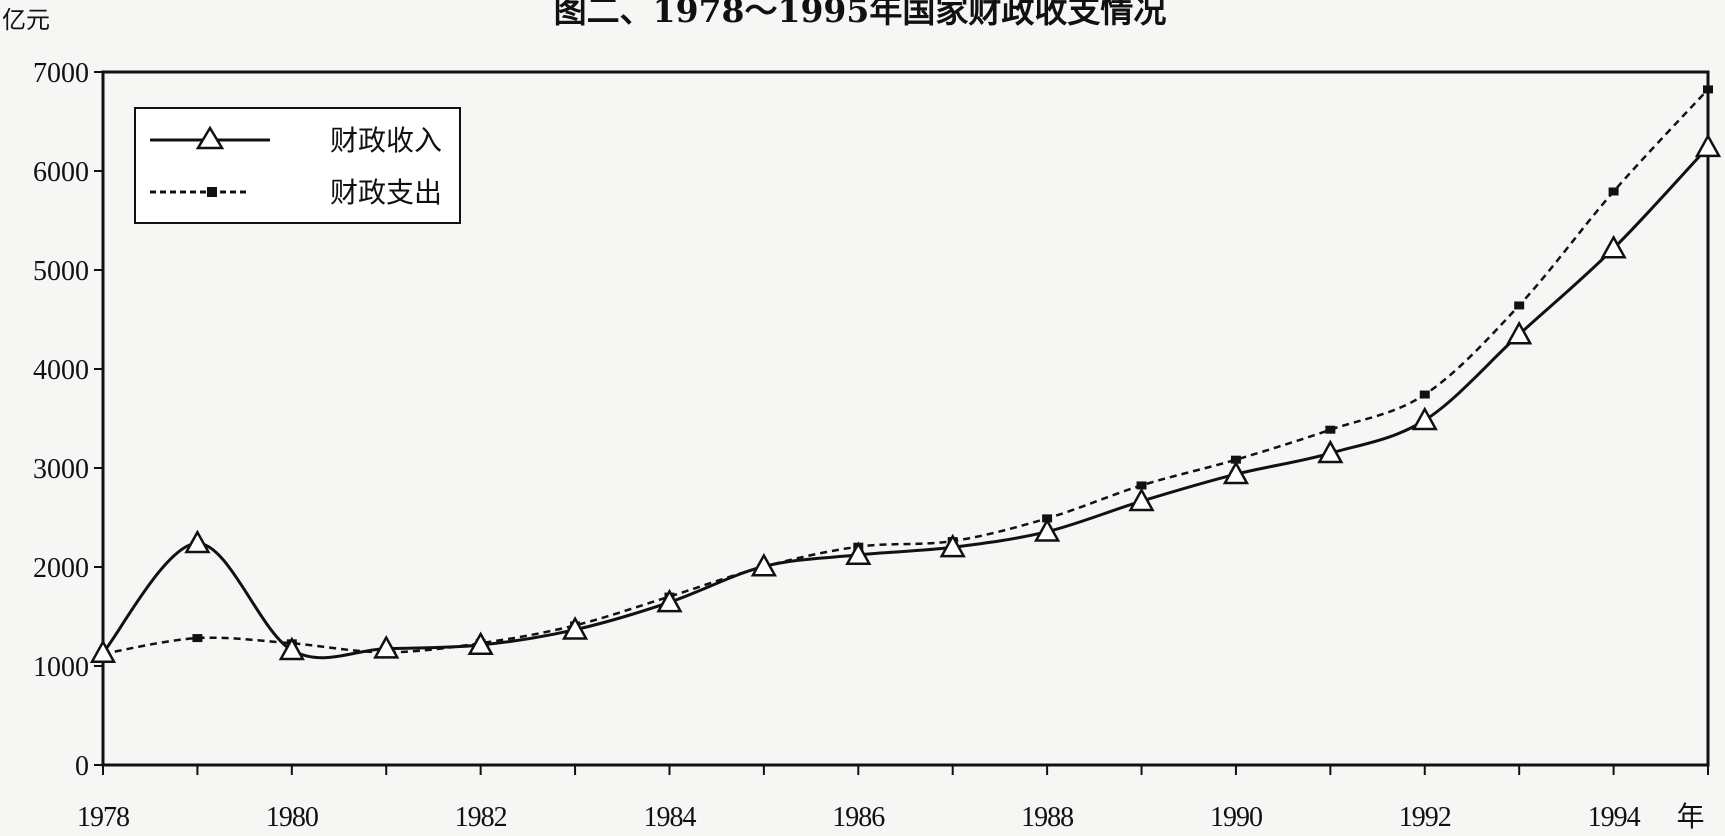 The image size is (1725, 836). Describe the element at coordinates (61, 370) in the screenshot. I see `y-tick-label: 4000` at that location.